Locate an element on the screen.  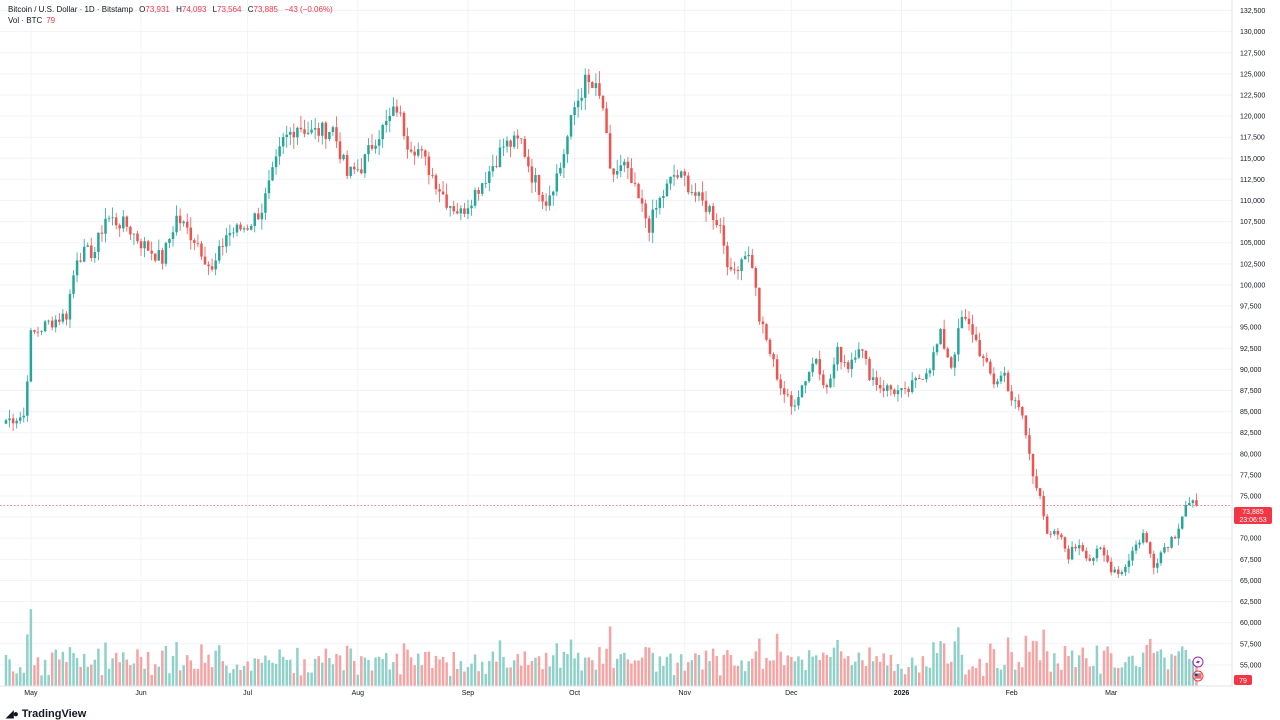
y-tick-label: 95,000 is located at coordinates (1251, 328).